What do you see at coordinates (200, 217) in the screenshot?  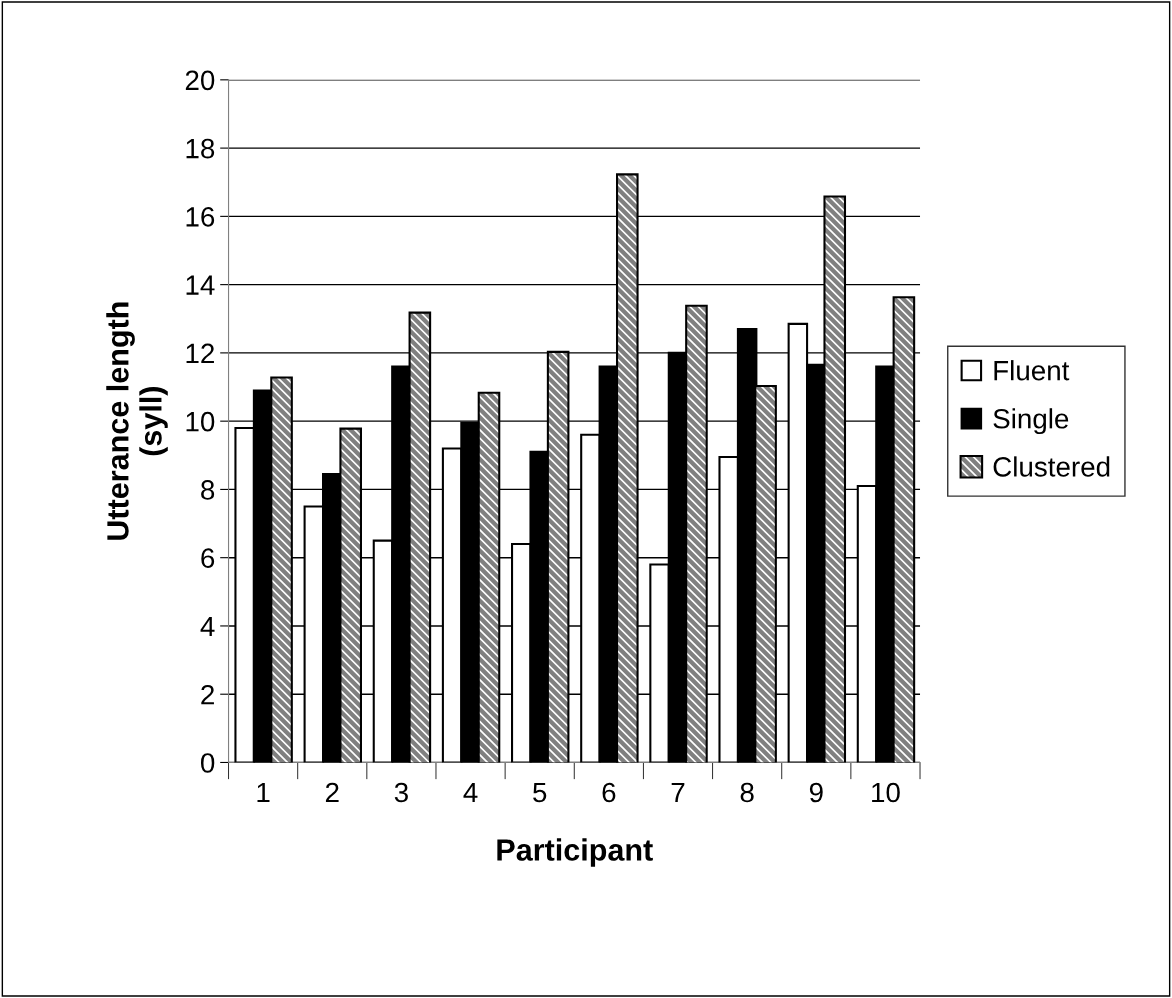 I see `y-tick-label: 16` at bounding box center [200, 217].